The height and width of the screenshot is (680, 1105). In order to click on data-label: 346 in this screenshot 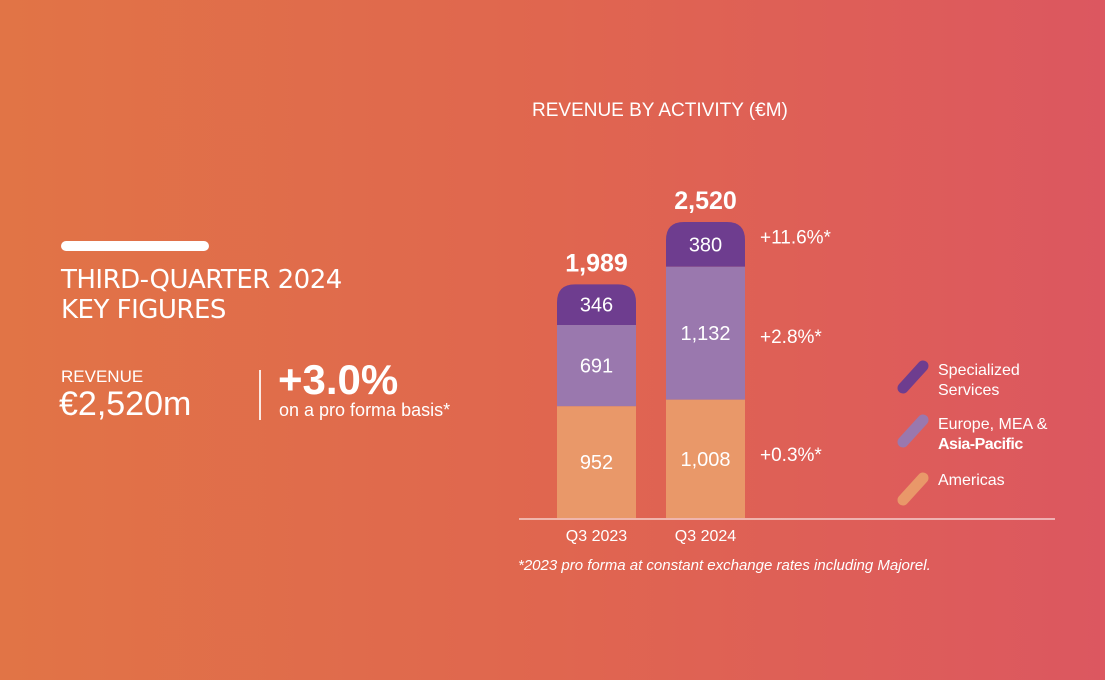, I will do `click(596, 306)`.